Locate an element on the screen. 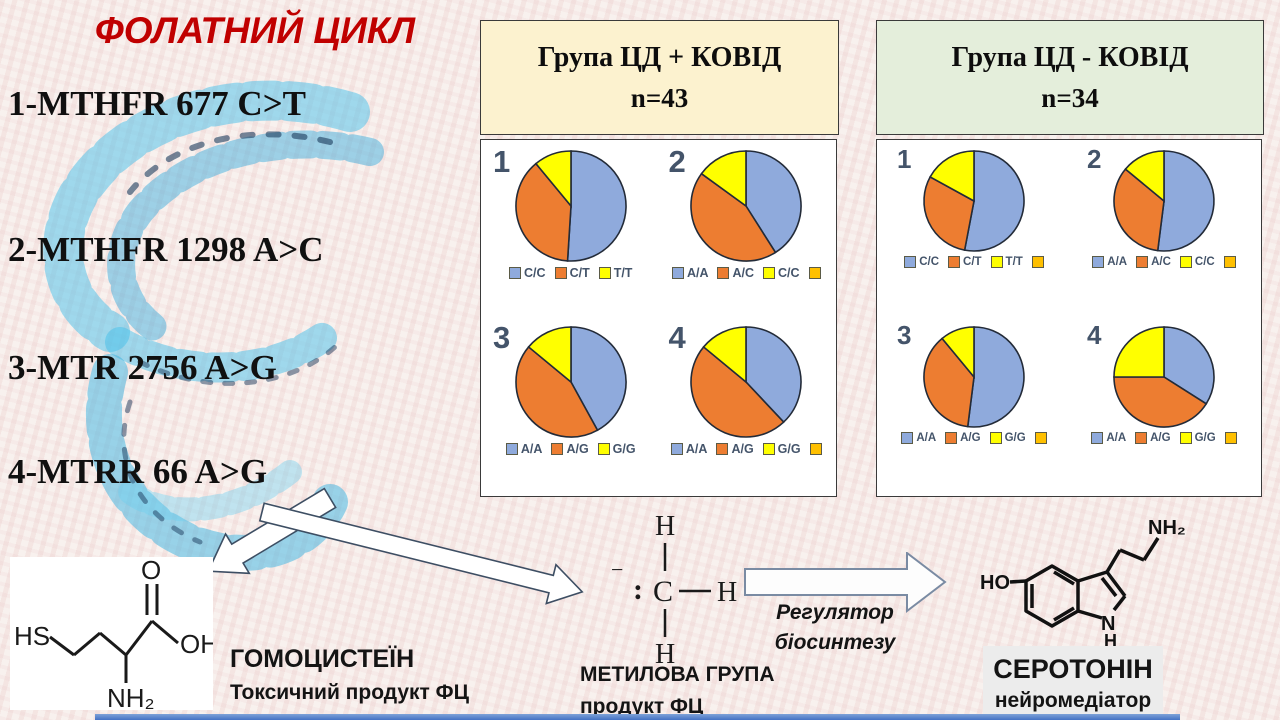  atom-oh: OH is located at coordinates (196, 644).